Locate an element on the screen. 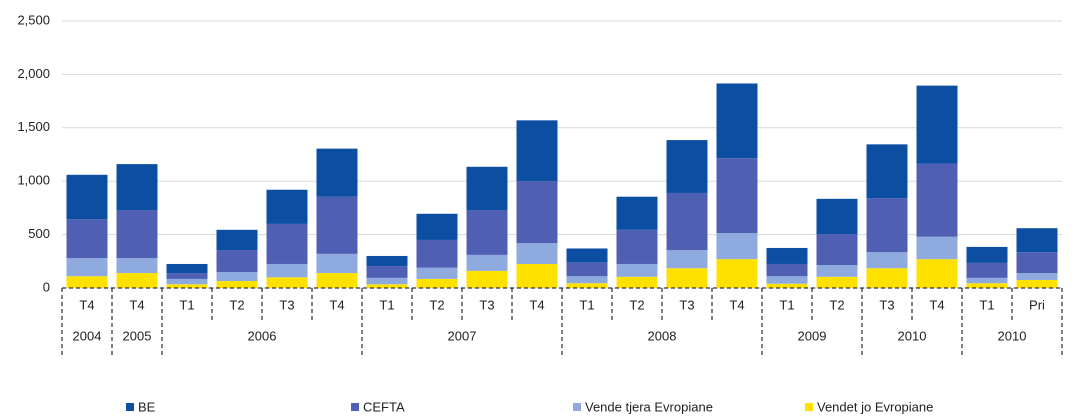 The height and width of the screenshot is (416, 1076). y-tick-label: 0 is located at coordinates (46, 286).